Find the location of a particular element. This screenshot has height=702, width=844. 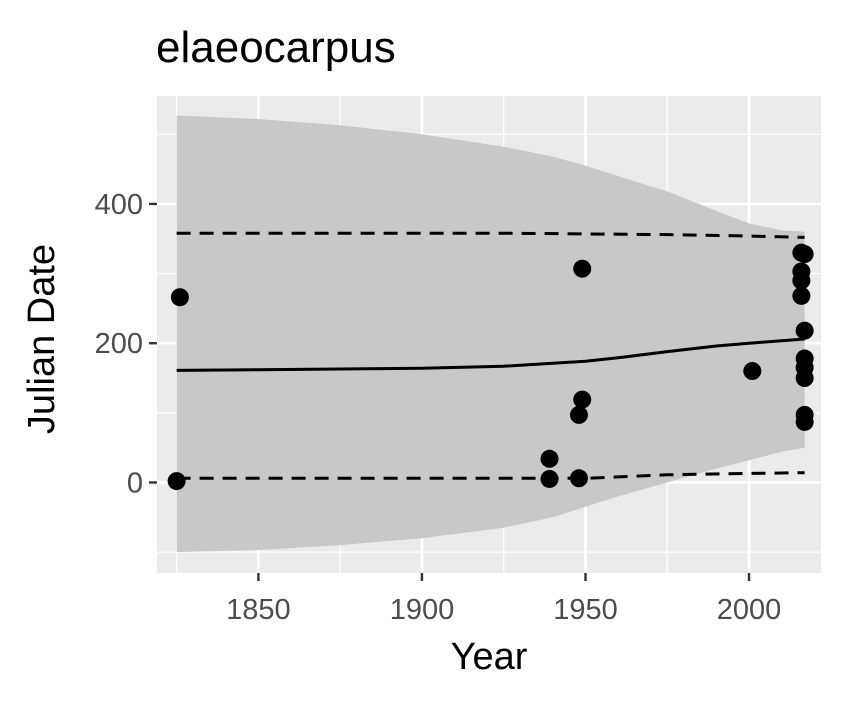

x-tick-label: 1950 is located at coordinates (585, 610).